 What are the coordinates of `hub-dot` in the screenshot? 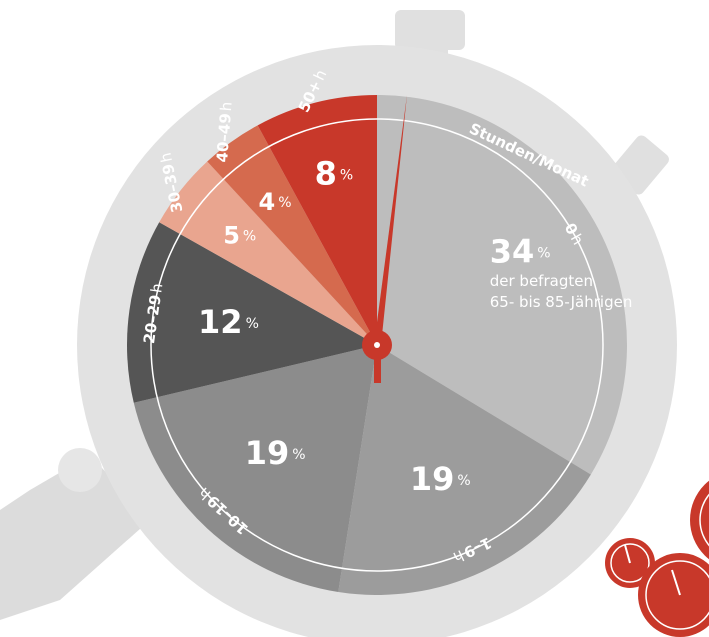 It's located at (377, 345).